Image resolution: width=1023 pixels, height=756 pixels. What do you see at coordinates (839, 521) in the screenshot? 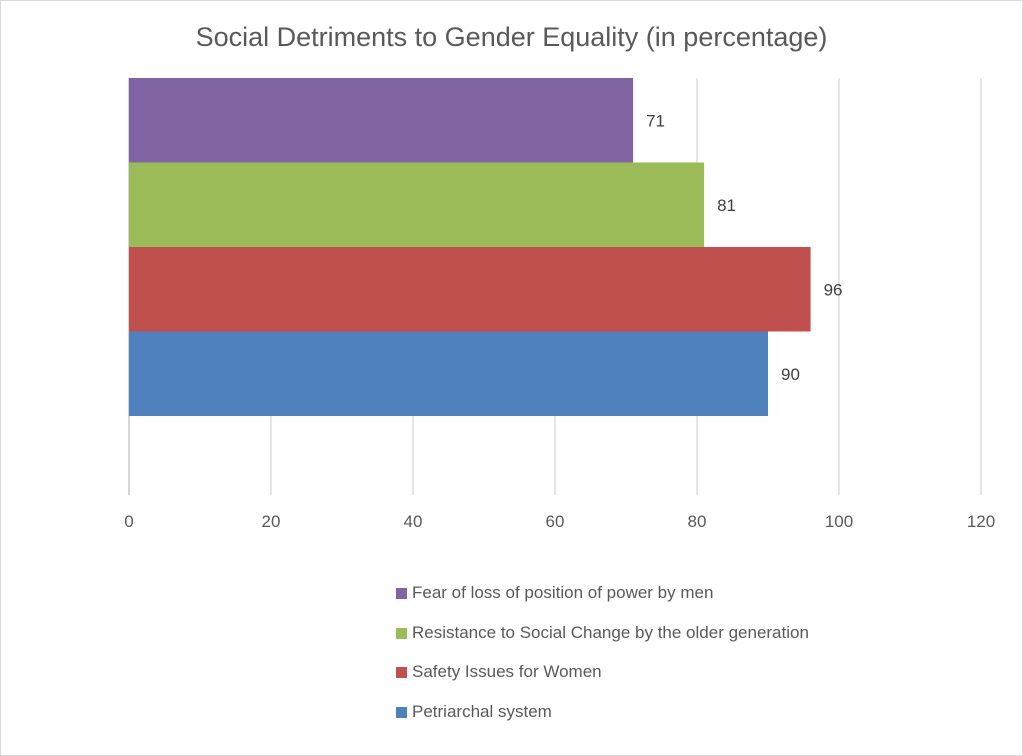
I see `x-tick-label: 100` at bounding box center [839, 521].